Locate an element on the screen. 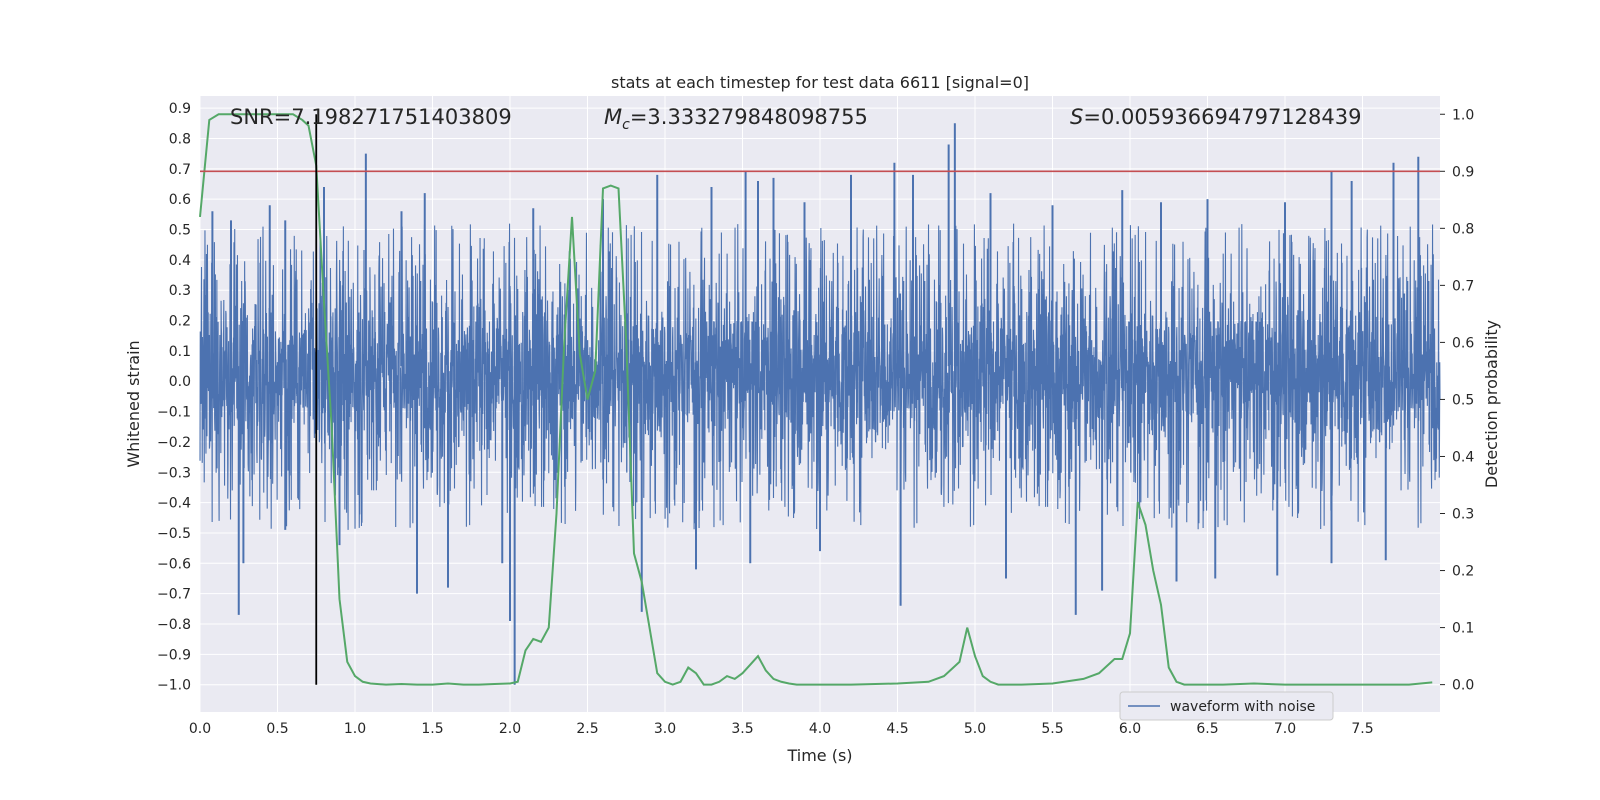  x-axis-label: Time (s) is located at coordinates (819, 755).